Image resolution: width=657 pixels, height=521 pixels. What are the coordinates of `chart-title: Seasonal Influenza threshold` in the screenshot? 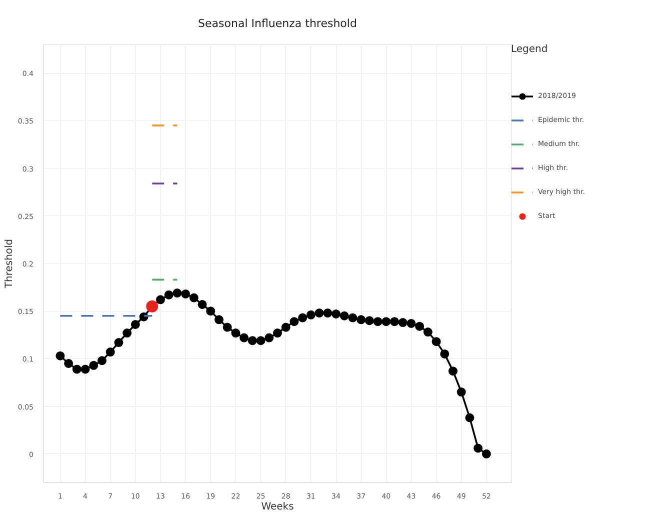 It's located at (277, 23).